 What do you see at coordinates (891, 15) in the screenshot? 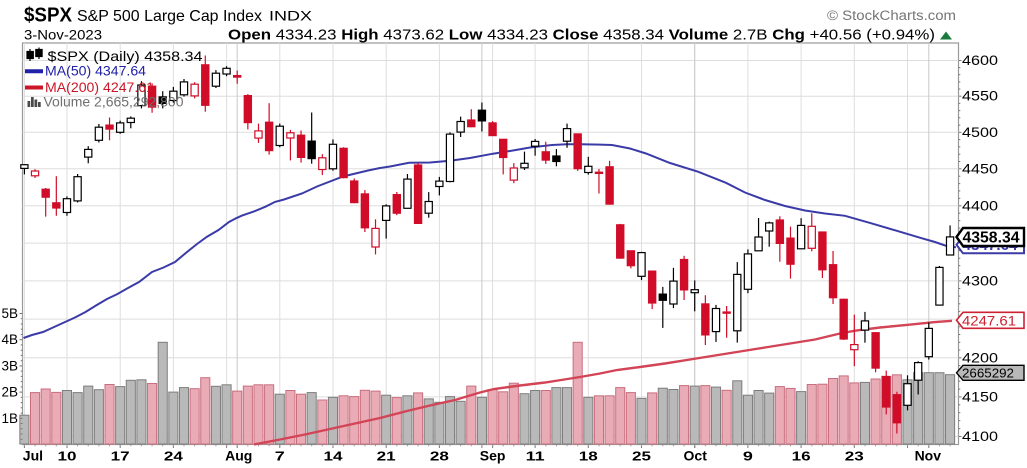
I see `svg-text: © StockCharts.com` at bounding box center [891, 15].